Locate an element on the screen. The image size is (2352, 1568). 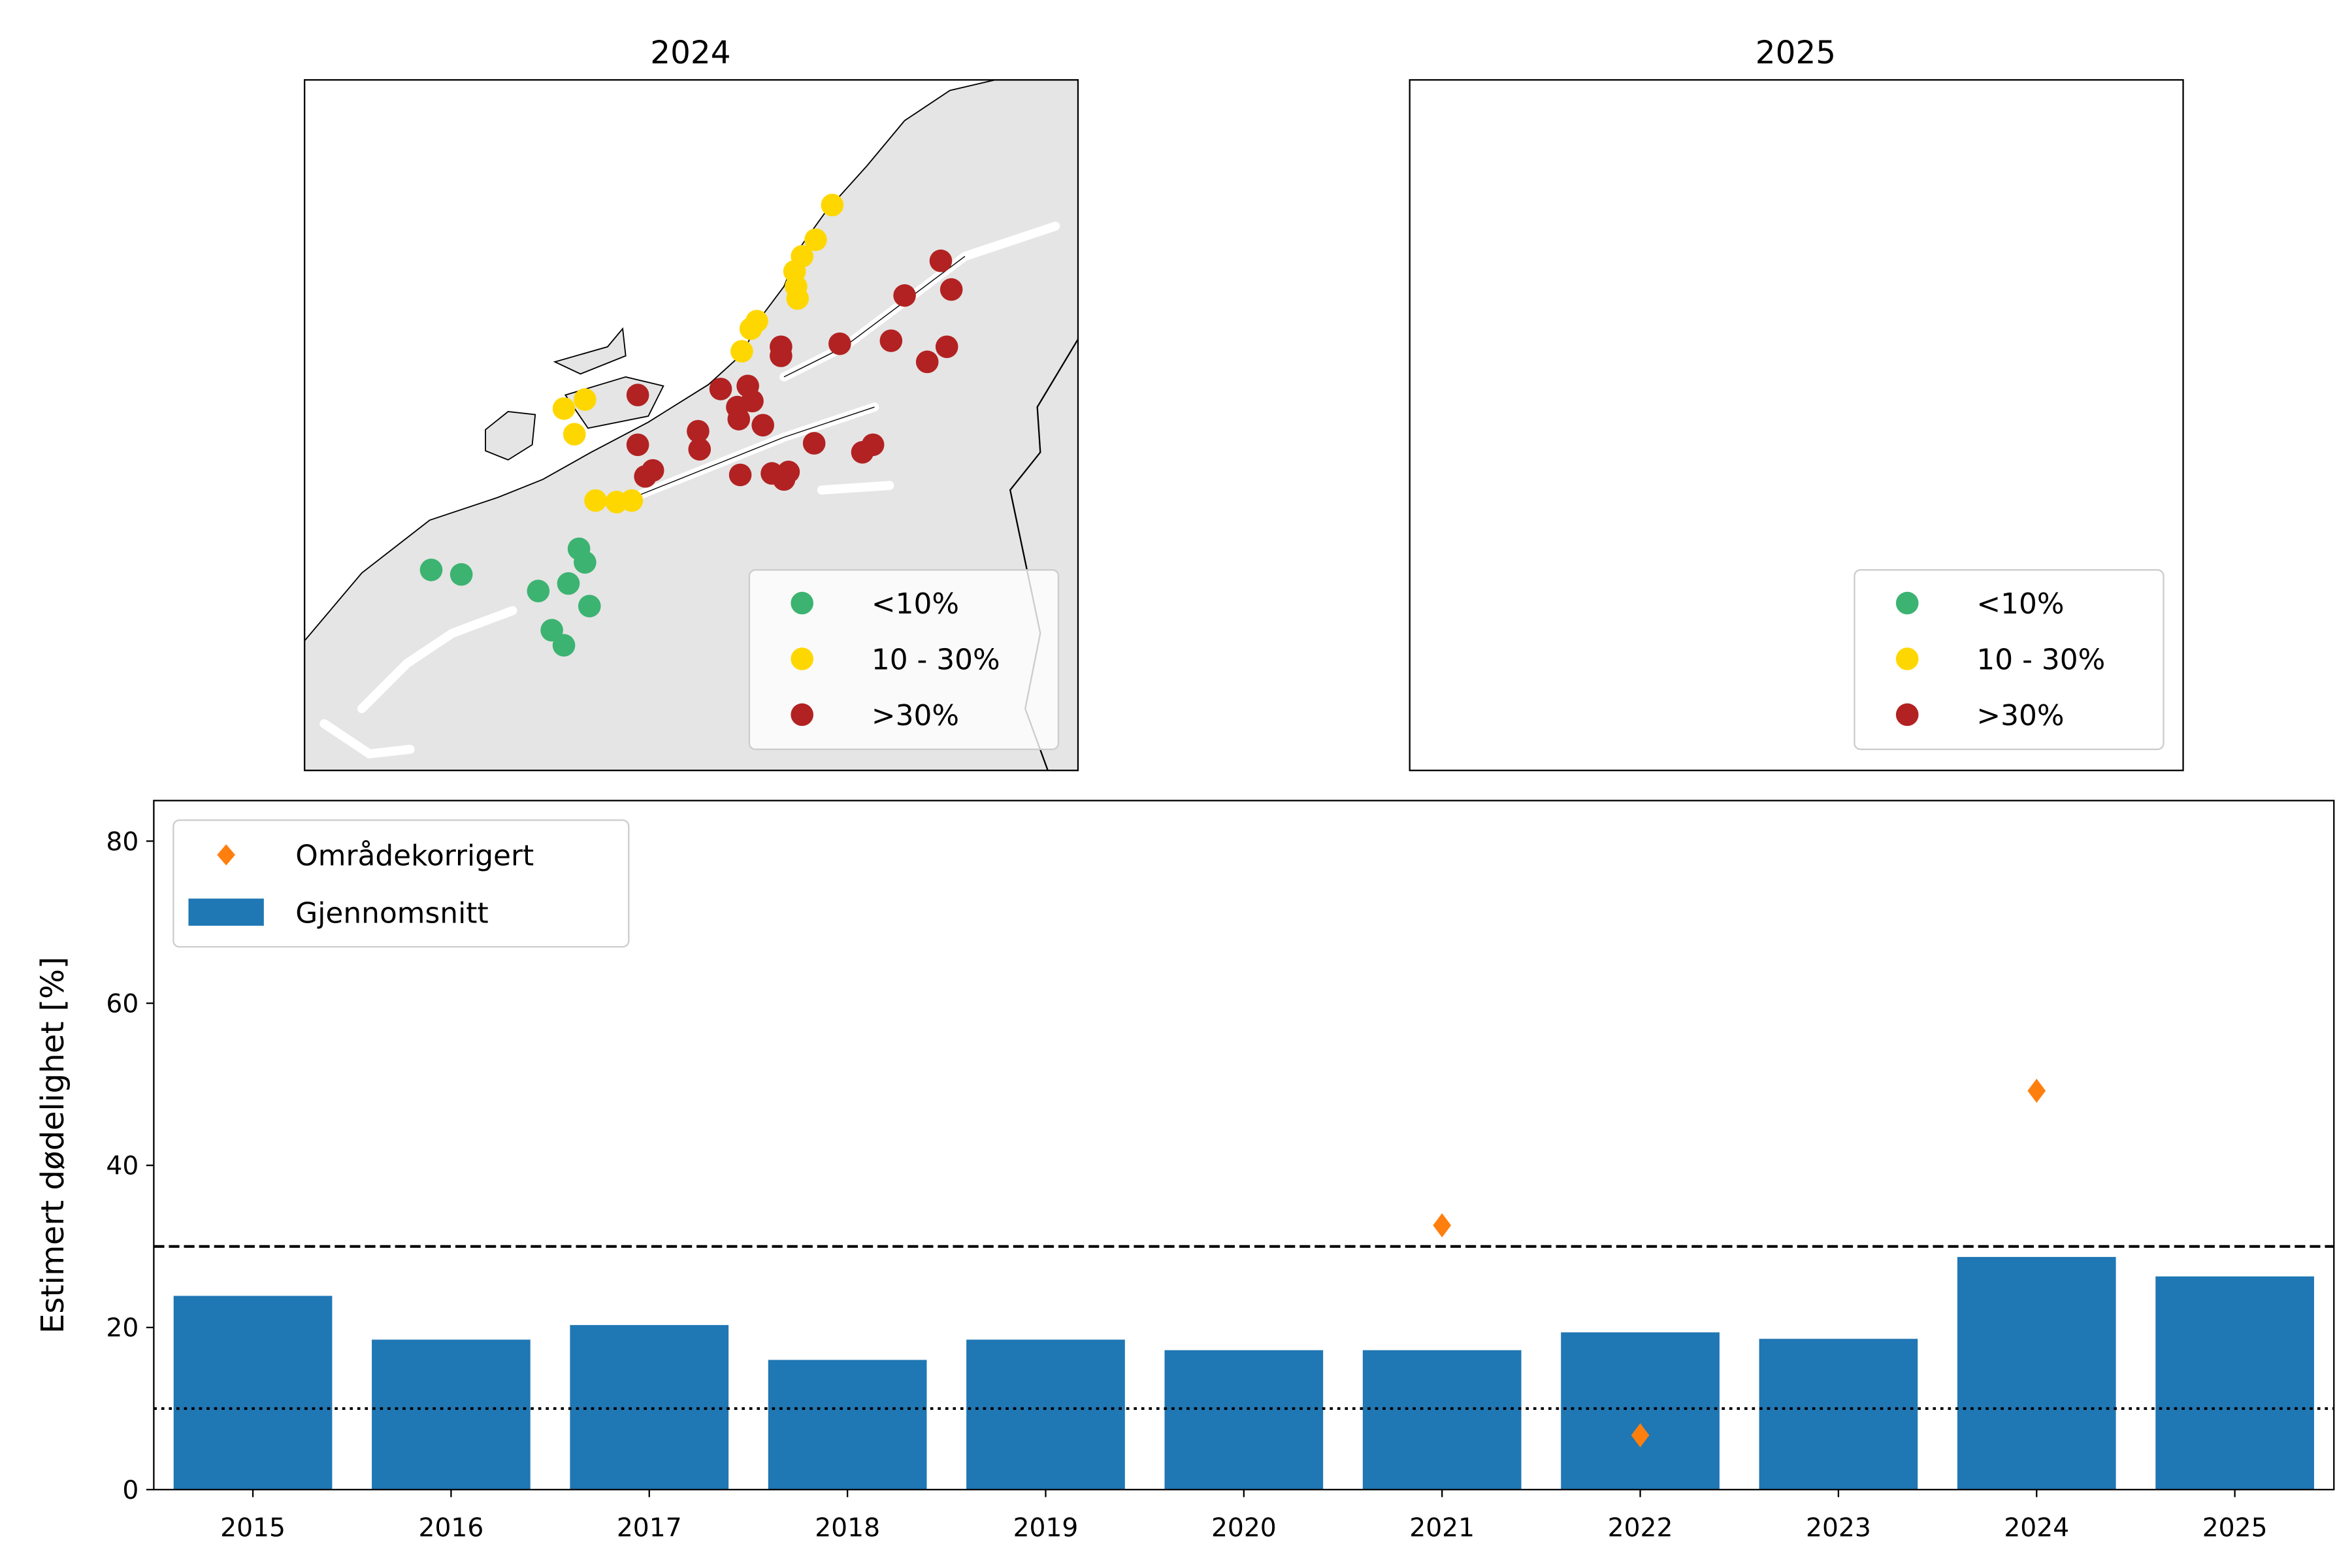
bar-2018 is located at coordinates (847, 1425).